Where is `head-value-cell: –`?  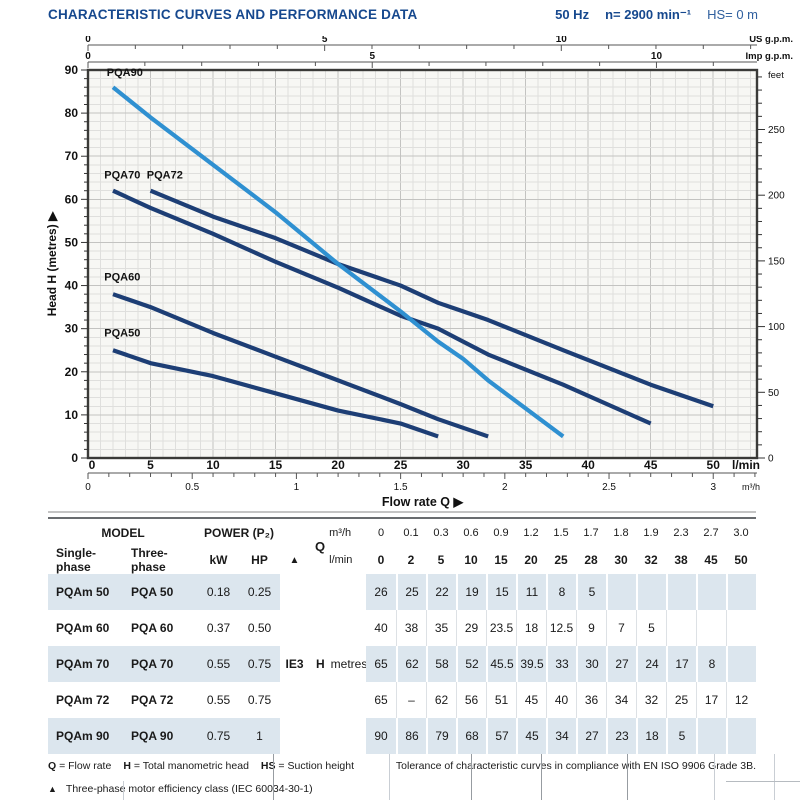
head-value-cell: – is located at coordinates (411, 700).